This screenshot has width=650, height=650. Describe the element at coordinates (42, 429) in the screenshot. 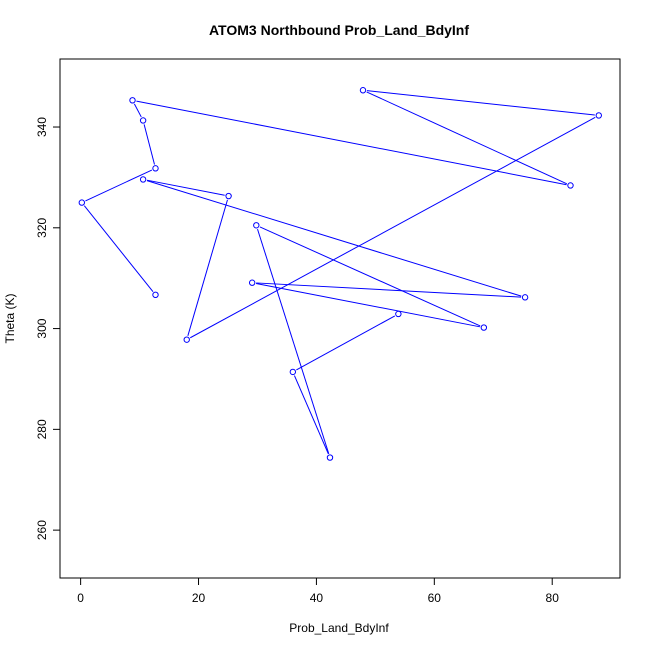

I see `y-tick-label: 280` at that location.